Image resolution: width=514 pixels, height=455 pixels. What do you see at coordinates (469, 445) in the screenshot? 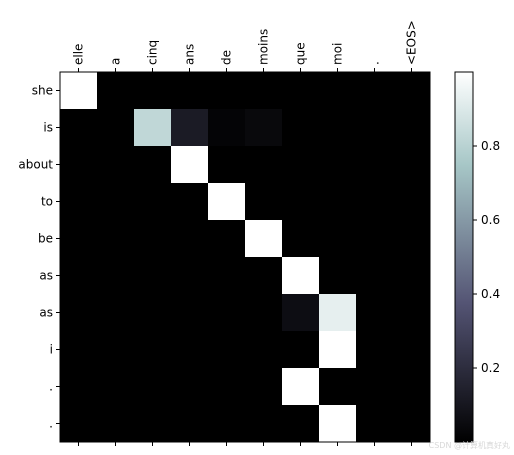
I see `watermark-text: CSDN @计算机真好丸` at bounding box center [469, 445].